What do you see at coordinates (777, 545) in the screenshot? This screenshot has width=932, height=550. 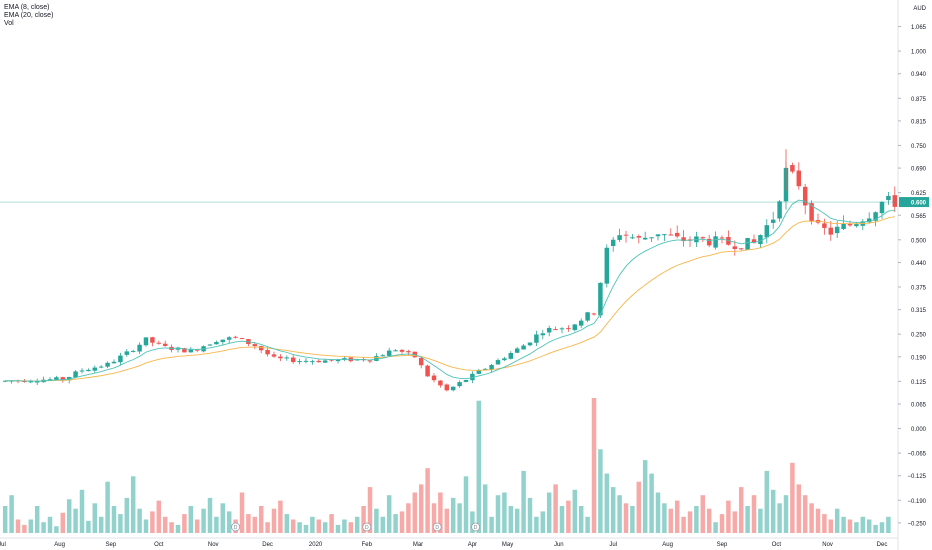 I see `x-tick-label: Oct` at bounding box center [777, 545].